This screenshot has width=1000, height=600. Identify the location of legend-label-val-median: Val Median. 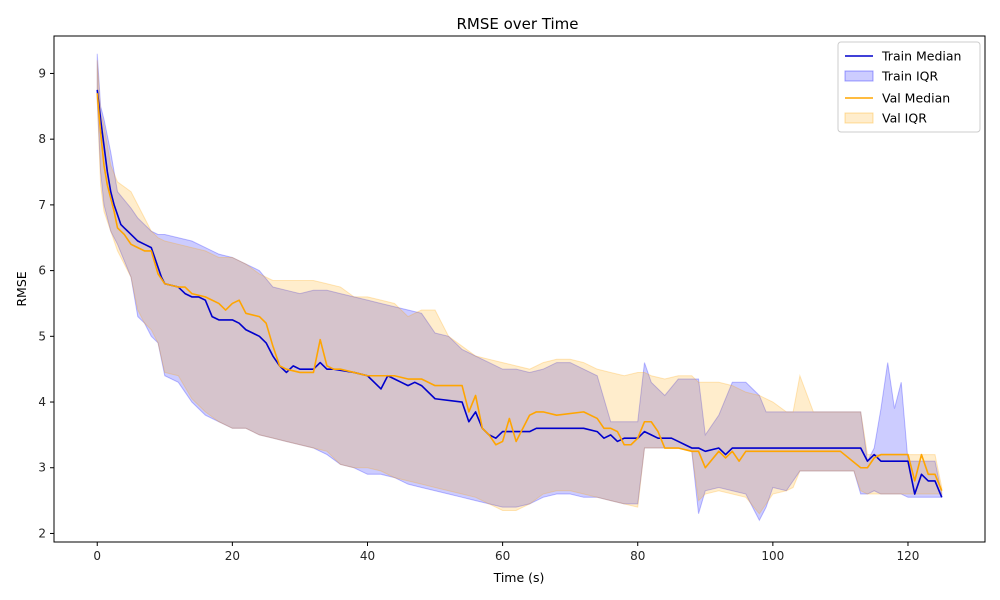
(916, 98).